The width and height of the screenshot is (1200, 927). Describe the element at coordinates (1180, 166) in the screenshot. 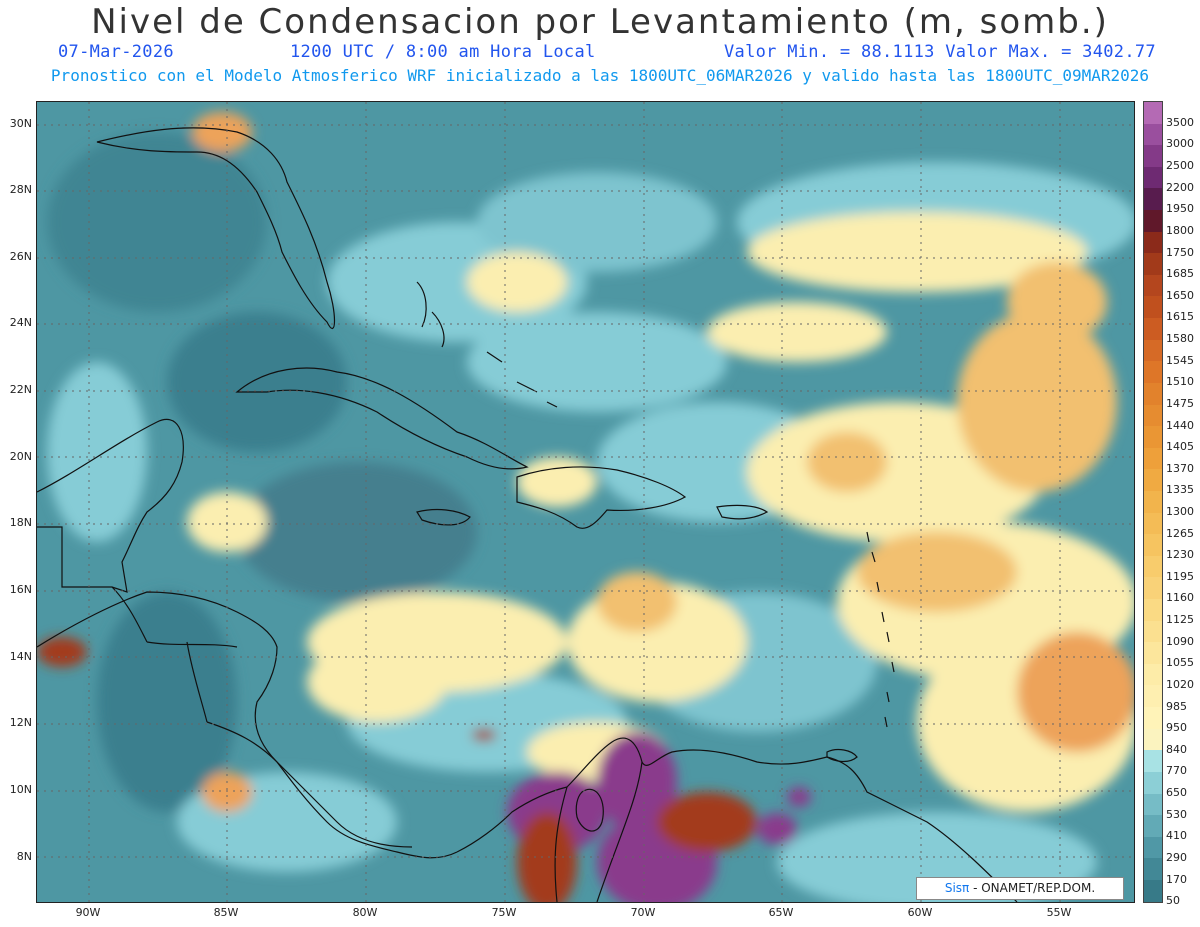

I see `legend-label: 2500` at that location.